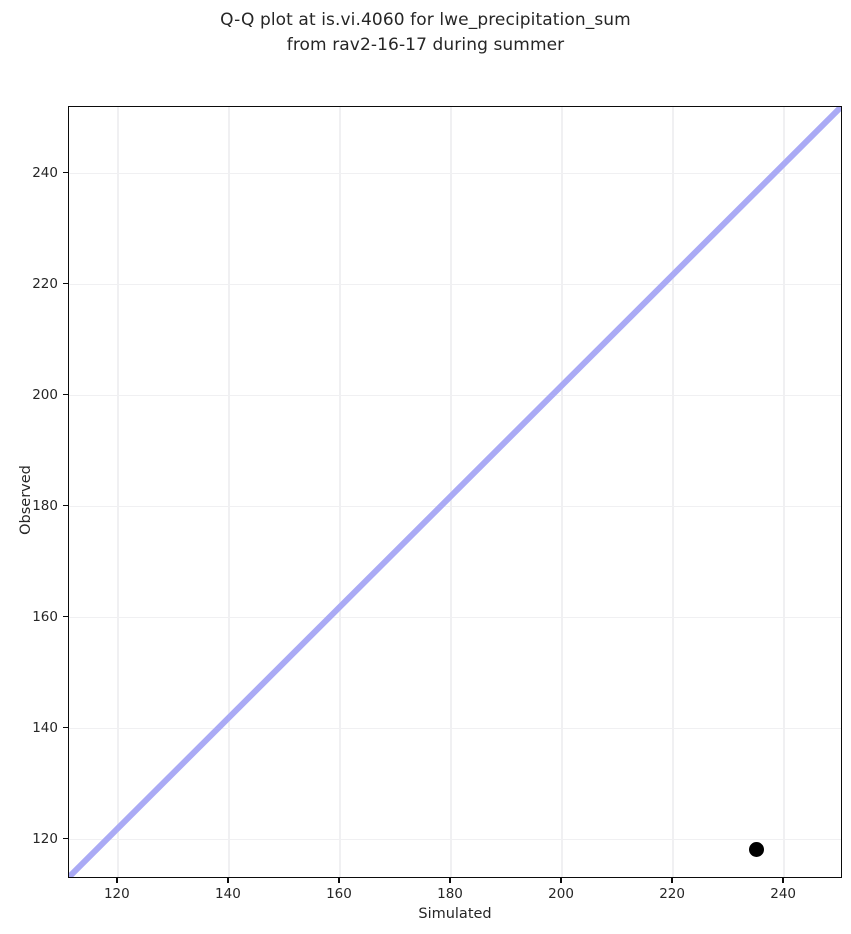 The width and height of the screenshot is (851, 934). I want to click on y-tick-label: 240, so click(45, 172).